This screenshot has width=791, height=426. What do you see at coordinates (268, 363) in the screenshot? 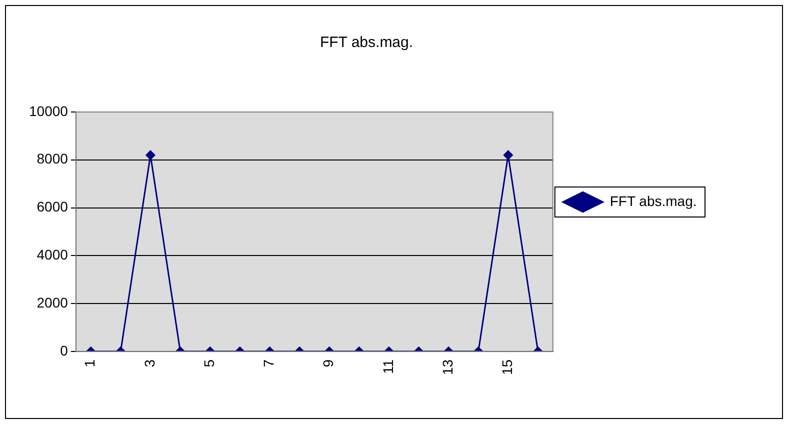
I see `x-tick-label: 7` at bounding box center [268, 363].